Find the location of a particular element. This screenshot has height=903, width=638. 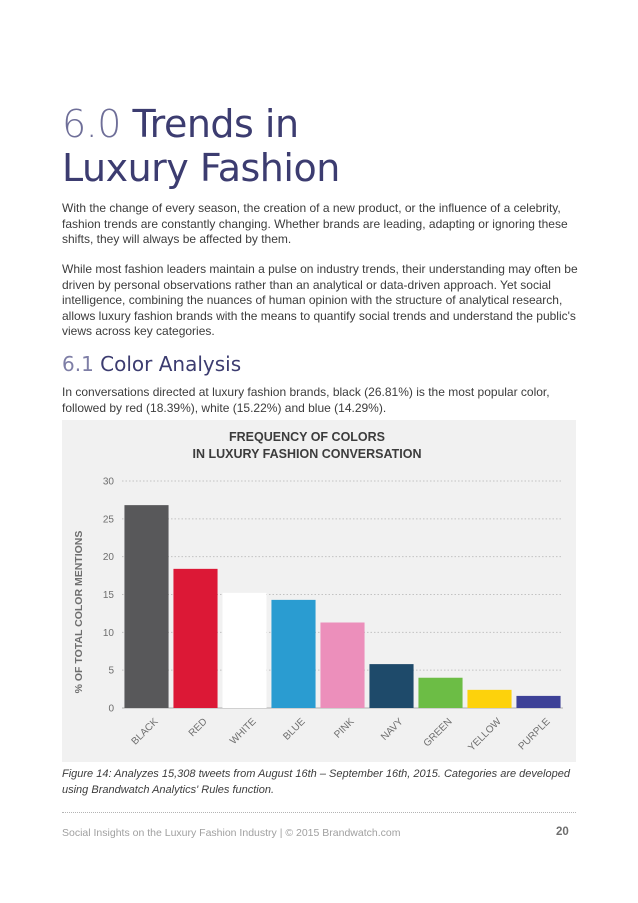

section-title: 6.1 Color Analysis is located at coordinates (151, 364).